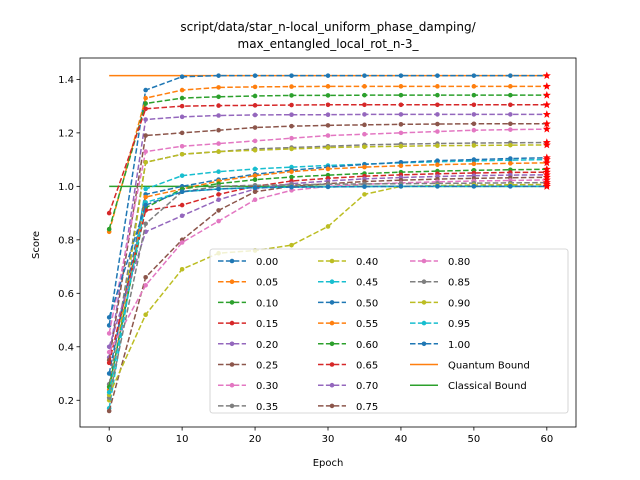 This screenshot has width=640, height=480. I want to click on legend-entry: 0.45, so click(348, 283).